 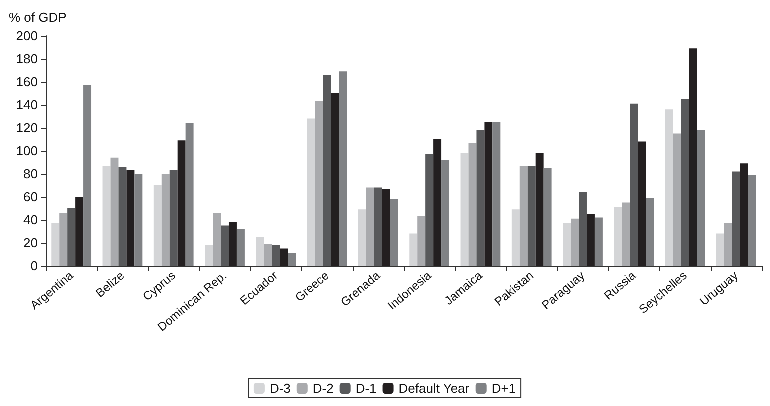 What do you see at coordinates (27, 128) in the screenshot?
I see `y-tick-label: 120` at bounding box center [27, 128].